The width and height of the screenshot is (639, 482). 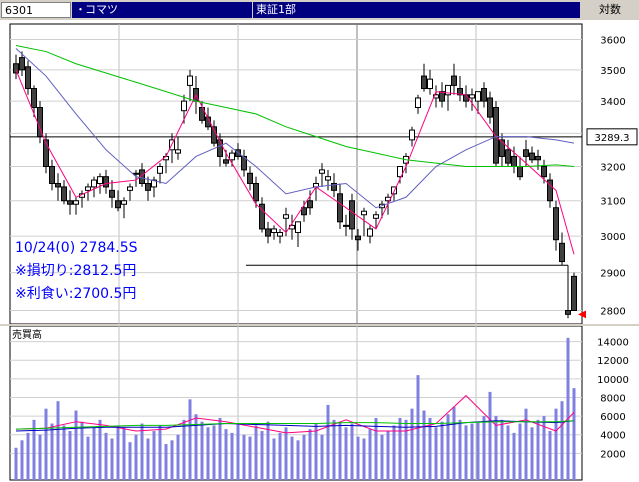 I want to click on volume-tick-label: 14000, so click(x=613, y=343).